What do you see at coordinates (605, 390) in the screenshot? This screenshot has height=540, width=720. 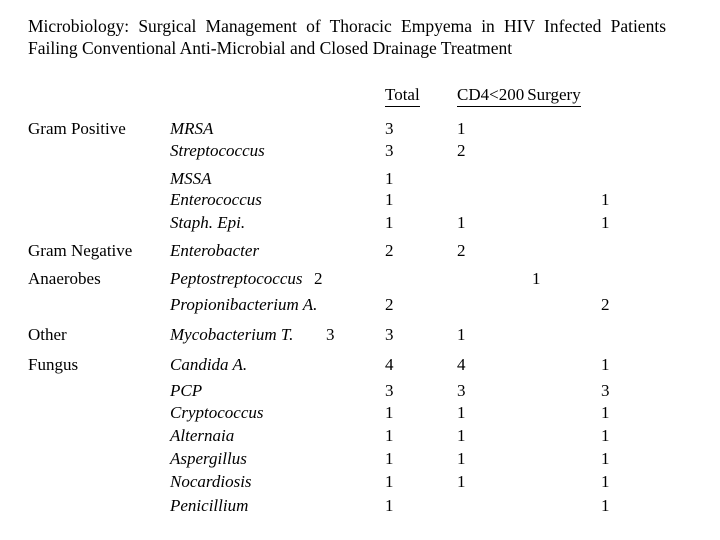 I see `surgery-value: 3` at bounding box center [605, 390].